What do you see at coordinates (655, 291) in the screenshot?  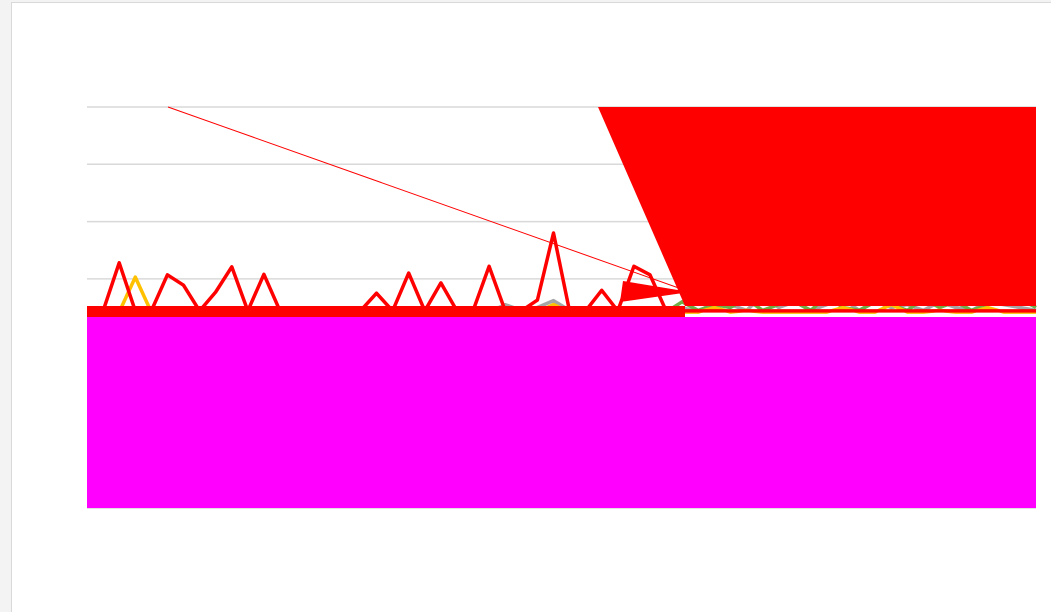 I see `arrow-head` at bounding box center [655, 291].